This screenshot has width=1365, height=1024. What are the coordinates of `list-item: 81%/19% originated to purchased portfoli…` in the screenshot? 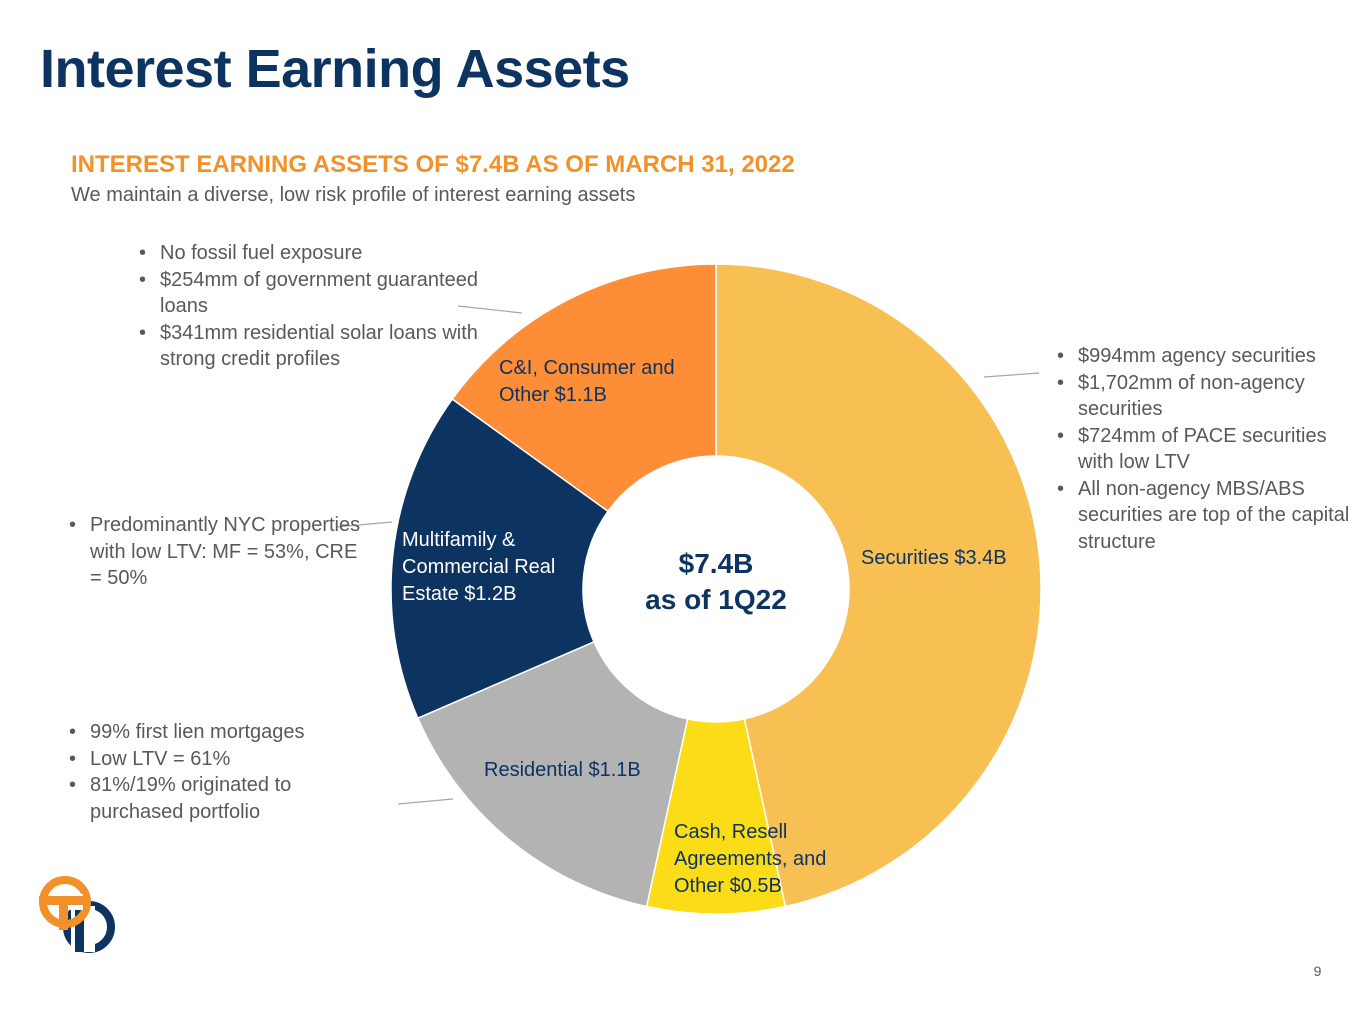 It's located at (217, 798).